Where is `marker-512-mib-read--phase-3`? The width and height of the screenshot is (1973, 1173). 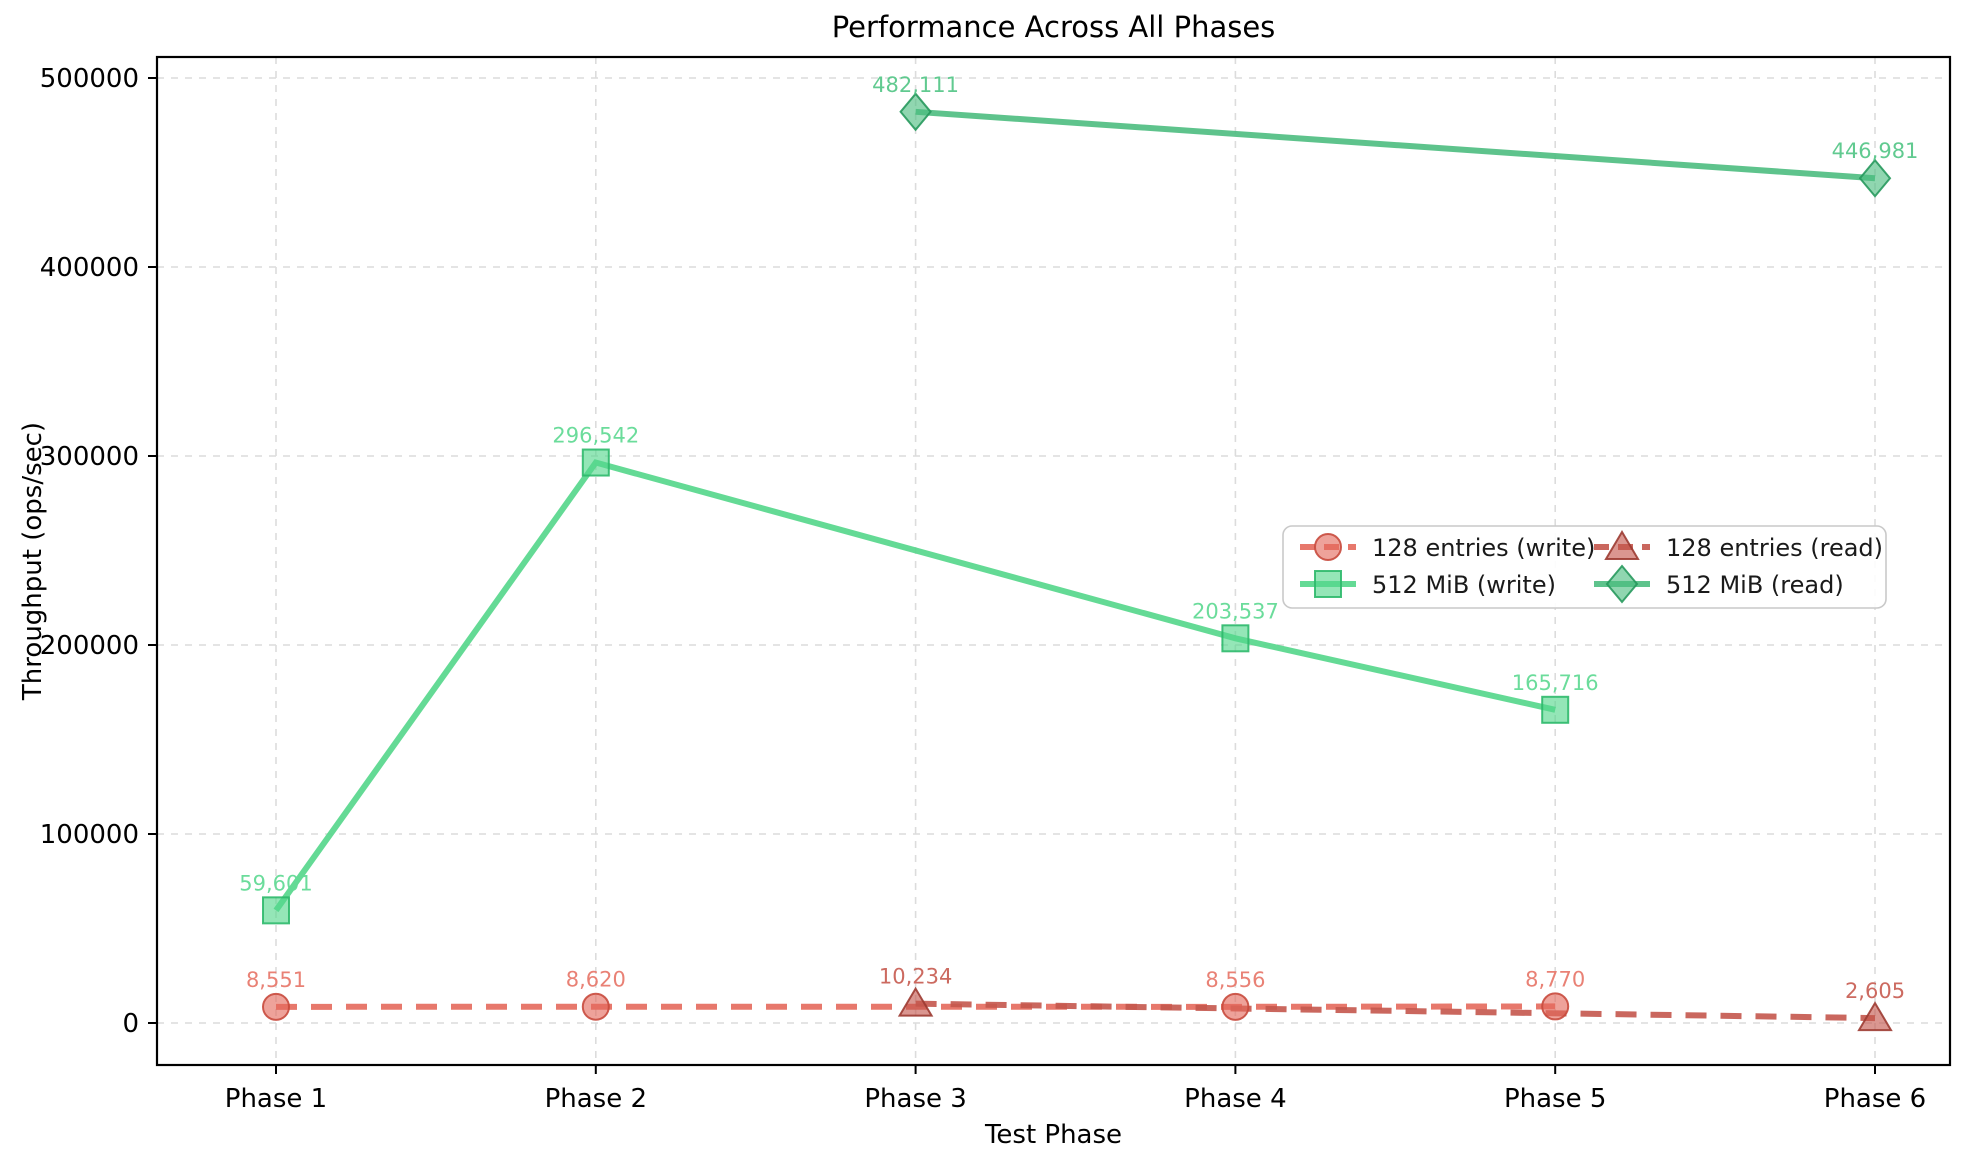 marker-512-mib-read--phase-3 is located at coordinates (915, 112).